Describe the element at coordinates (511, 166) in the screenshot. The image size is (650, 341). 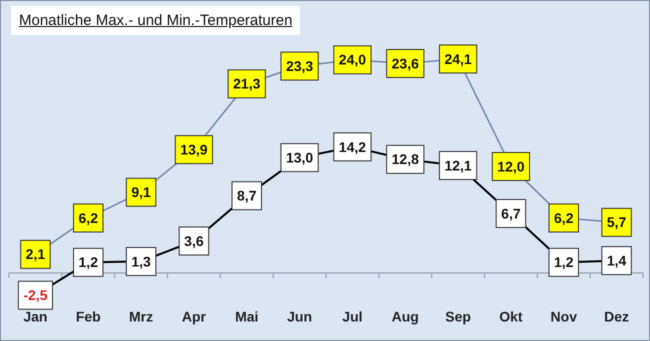
I see `data-label: 12,0` at that location.